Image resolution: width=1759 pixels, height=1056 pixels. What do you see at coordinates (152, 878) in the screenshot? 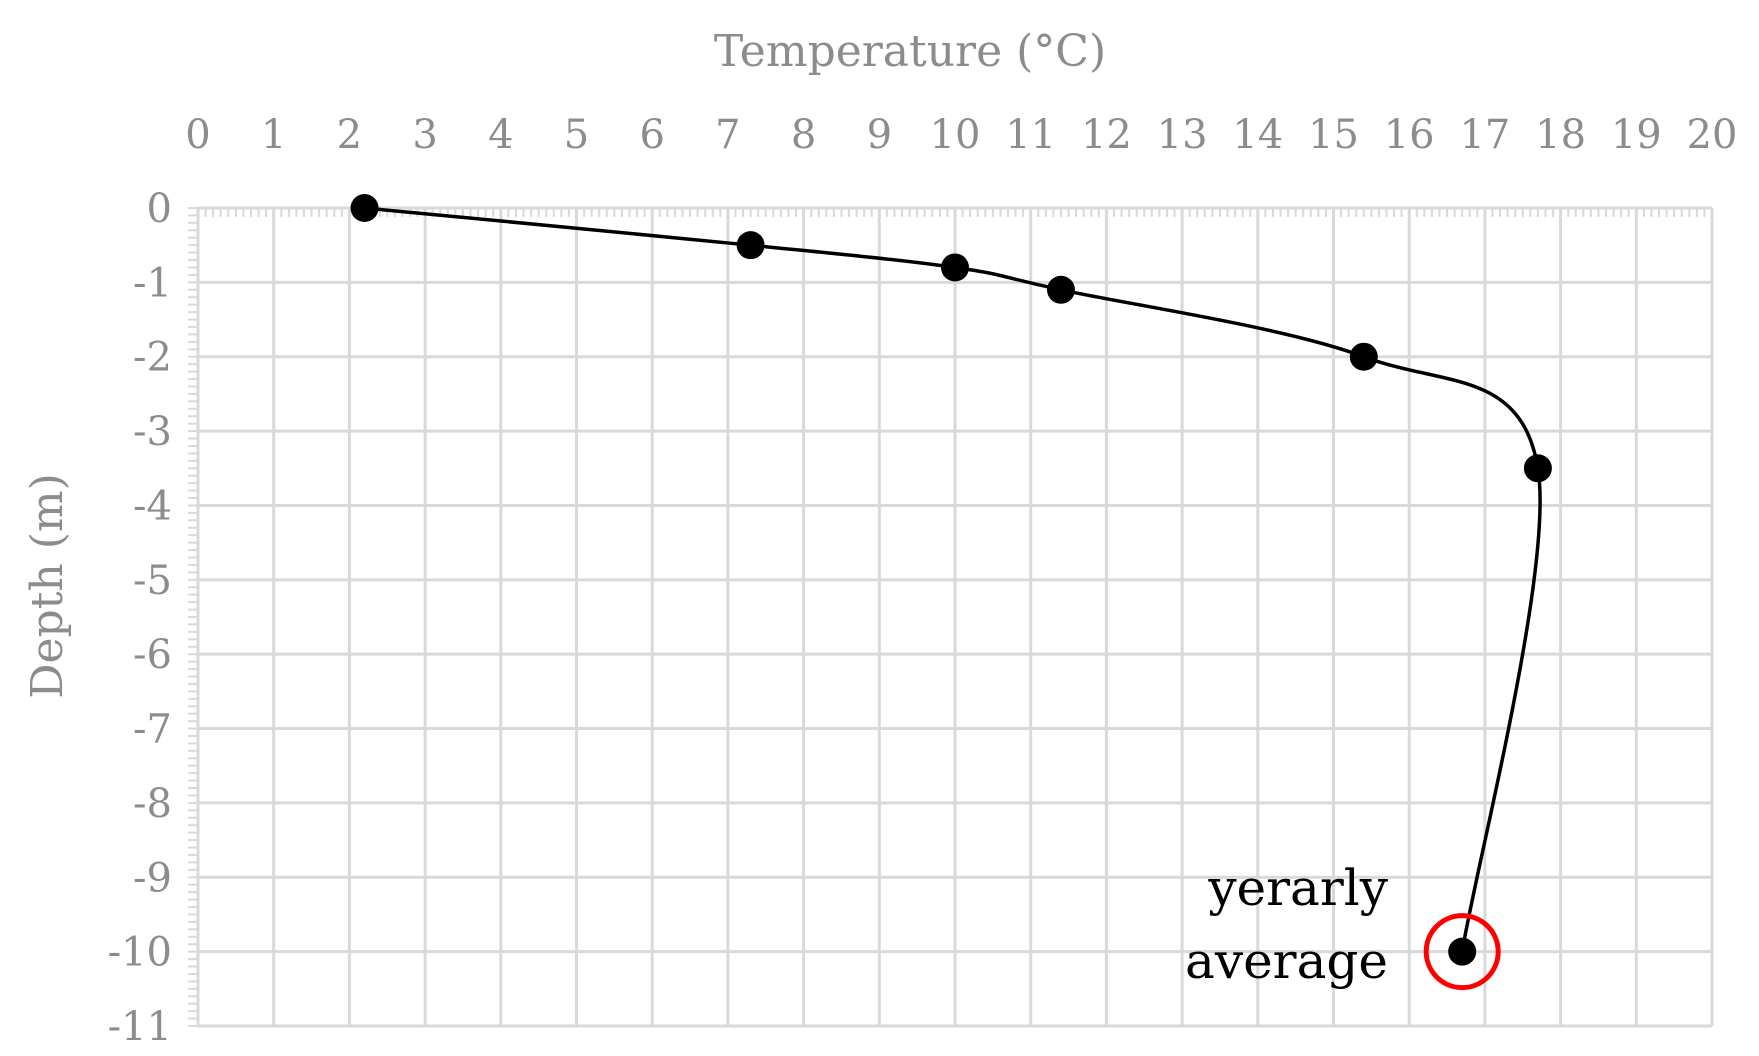
I see `y-tick-label: -9` at bounding box center [152, 878].